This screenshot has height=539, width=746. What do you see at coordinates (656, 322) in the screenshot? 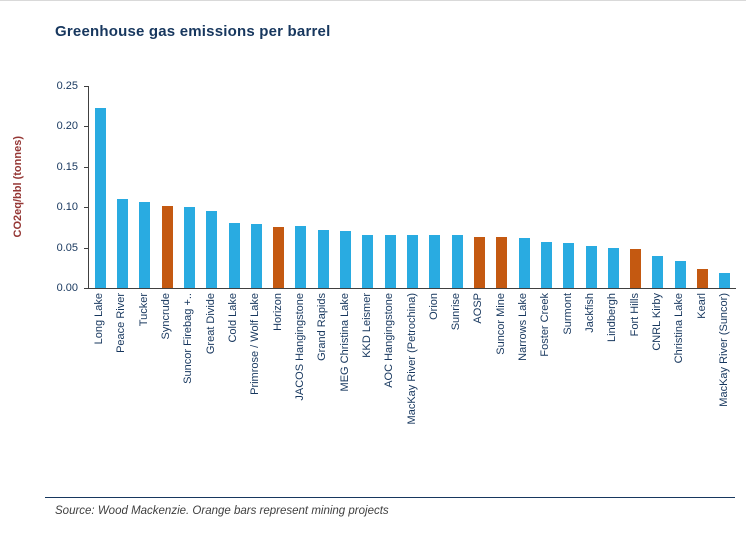
I see `category-label-text: CNRL Kirby` at bounding box center [656, 322].